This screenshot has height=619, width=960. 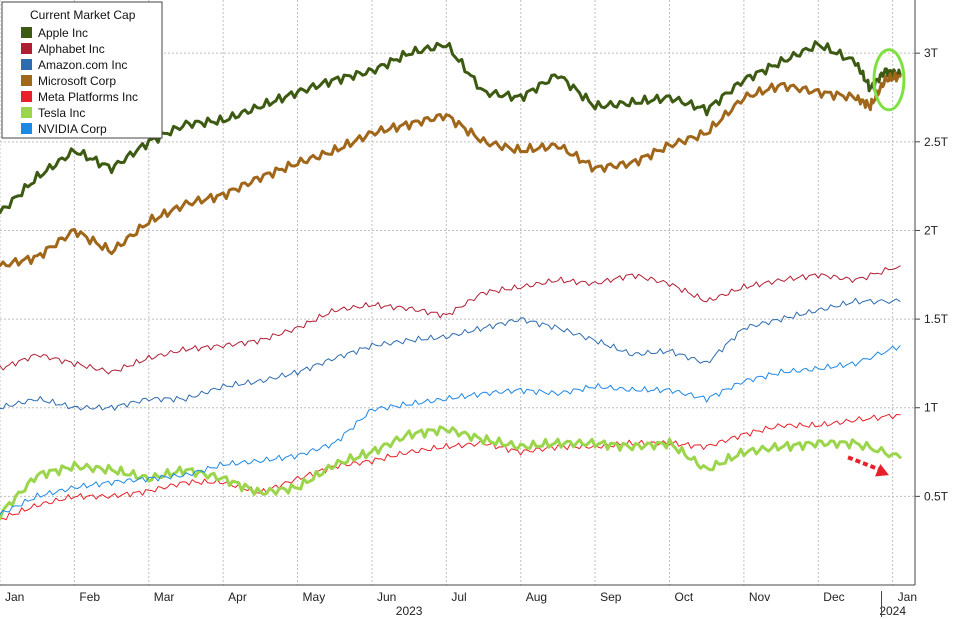 I want to click on legend-label: Alphabet Inc, so click(x=71, y=49).